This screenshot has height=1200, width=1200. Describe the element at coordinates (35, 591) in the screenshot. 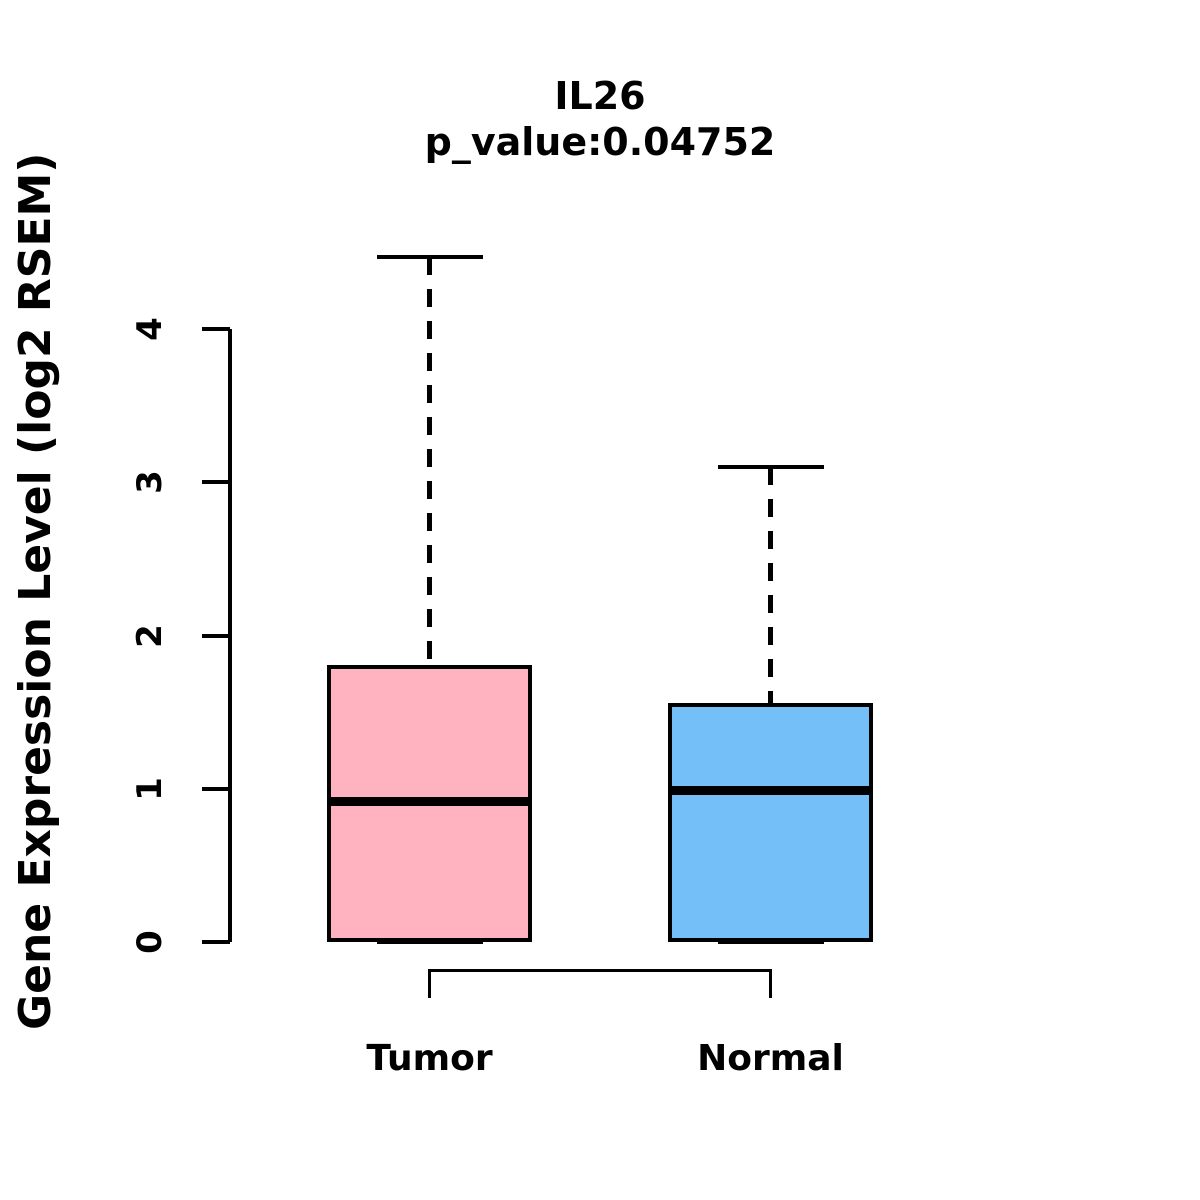

I see `y-axis-label: Gene Expression Level (log2 RSEM)` at that location.